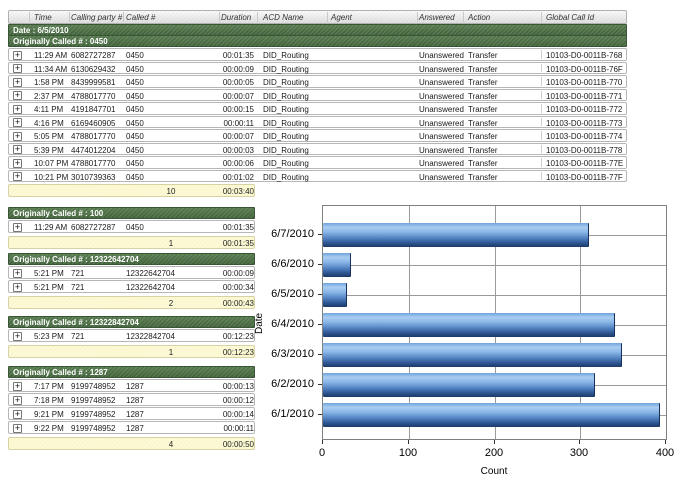 The width and height of the screenshot is (676, 485). I want to click on cell-duration: 00:00:07, so click(238, 136).